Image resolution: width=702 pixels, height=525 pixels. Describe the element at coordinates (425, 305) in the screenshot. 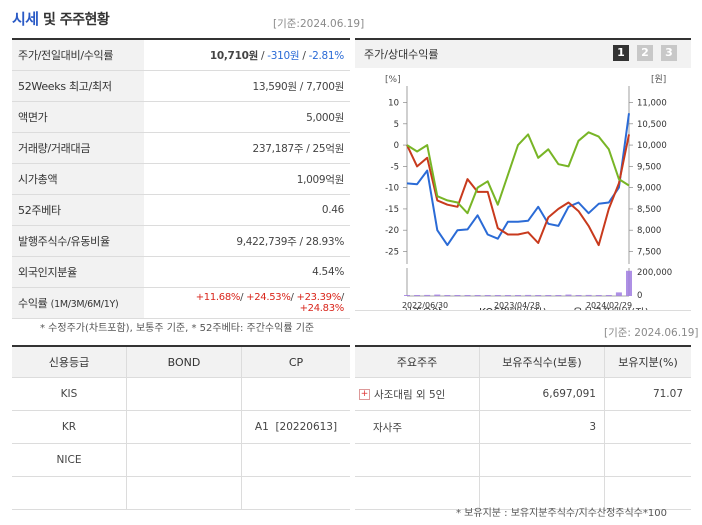

I see `x-tick-label: 2022/06/30` at that location.